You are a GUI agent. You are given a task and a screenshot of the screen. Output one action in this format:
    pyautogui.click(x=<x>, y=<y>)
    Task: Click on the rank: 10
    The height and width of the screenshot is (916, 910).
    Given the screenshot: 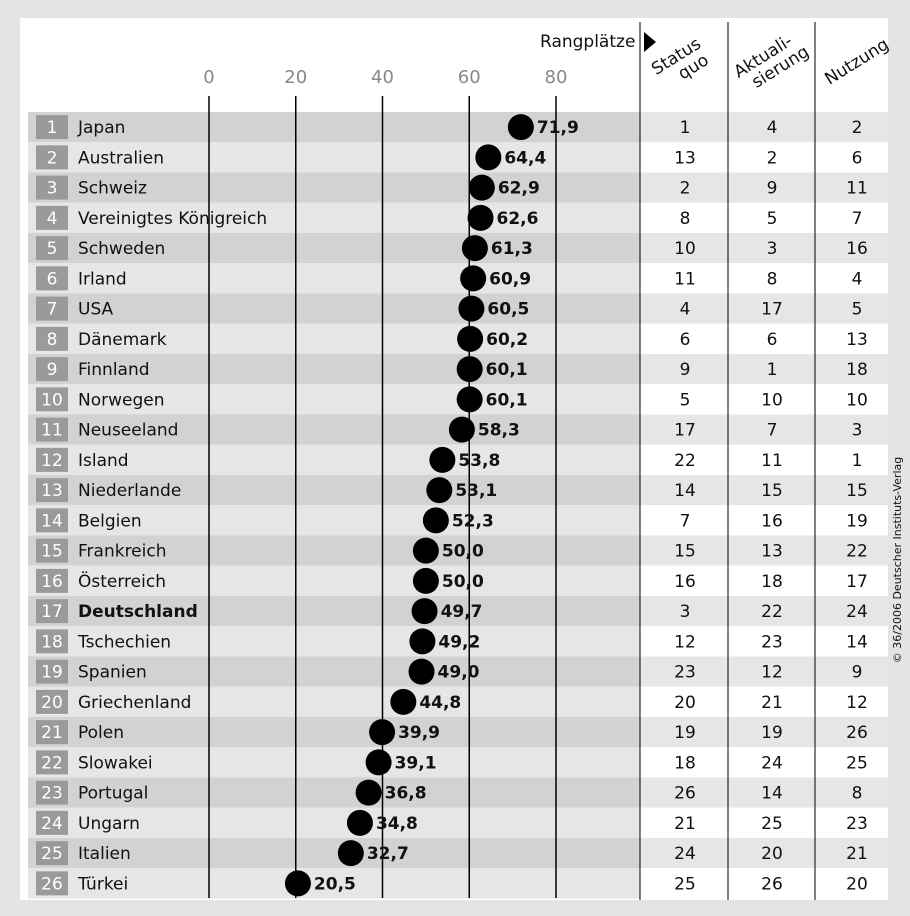 What is the action you would take?
    pyautogui.click(x=52, y=400)
    